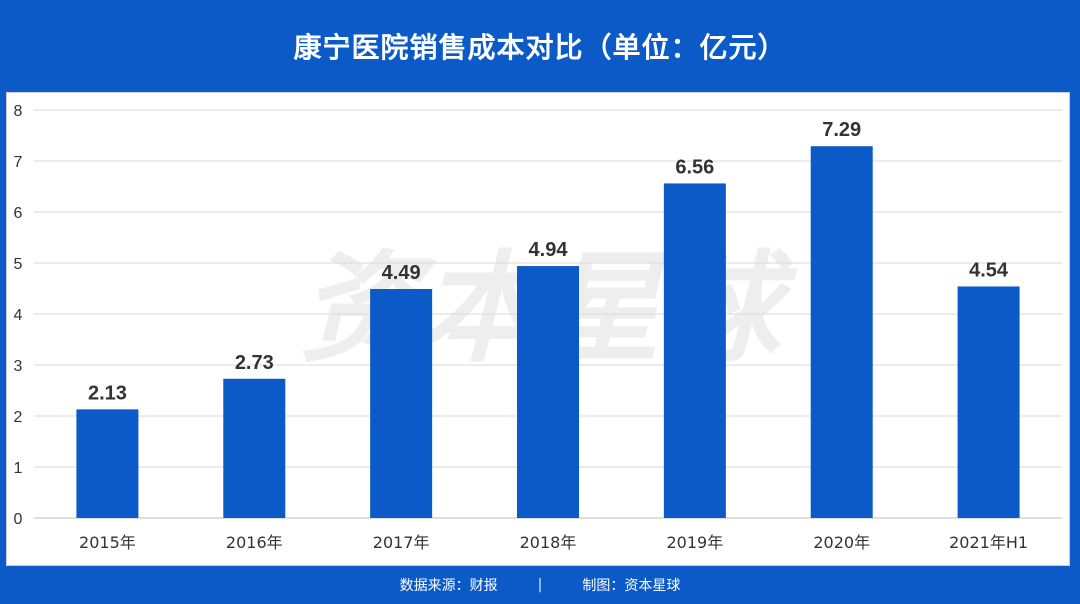 The height and width of the screenshot is (604, 1080). I want to click on y-tick-label: 0, so click(18, 519).